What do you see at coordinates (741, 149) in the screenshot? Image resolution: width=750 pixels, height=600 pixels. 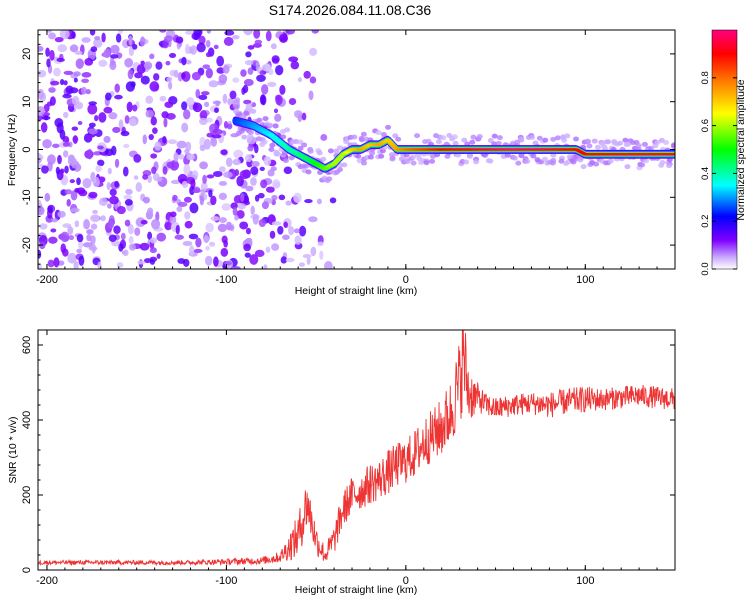 I see `colorbar-label: Normalized spectral amplitude` at bounding box center [741, 149].